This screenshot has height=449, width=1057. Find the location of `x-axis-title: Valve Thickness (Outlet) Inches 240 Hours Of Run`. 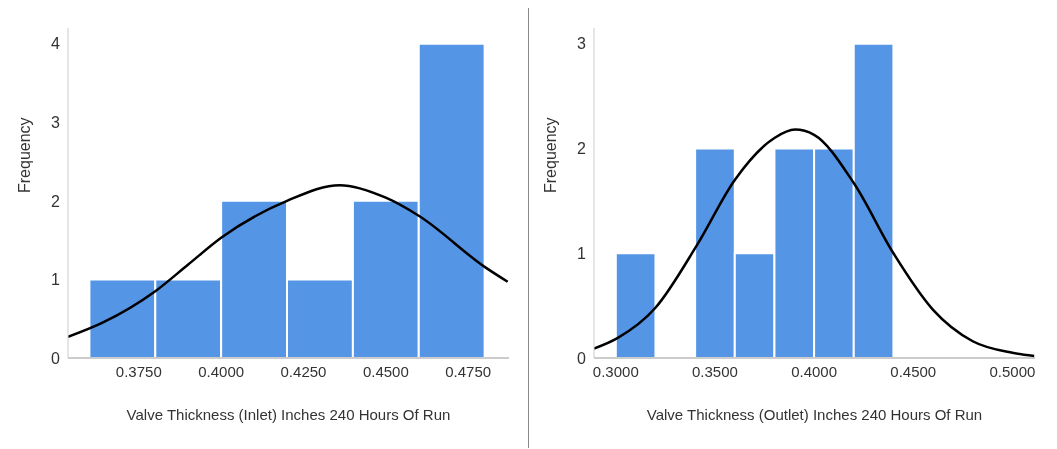

x-axis-title: Valve Thickness (Outlet) Inches 240 Hours Of Run is located at coordinates (814, 414).